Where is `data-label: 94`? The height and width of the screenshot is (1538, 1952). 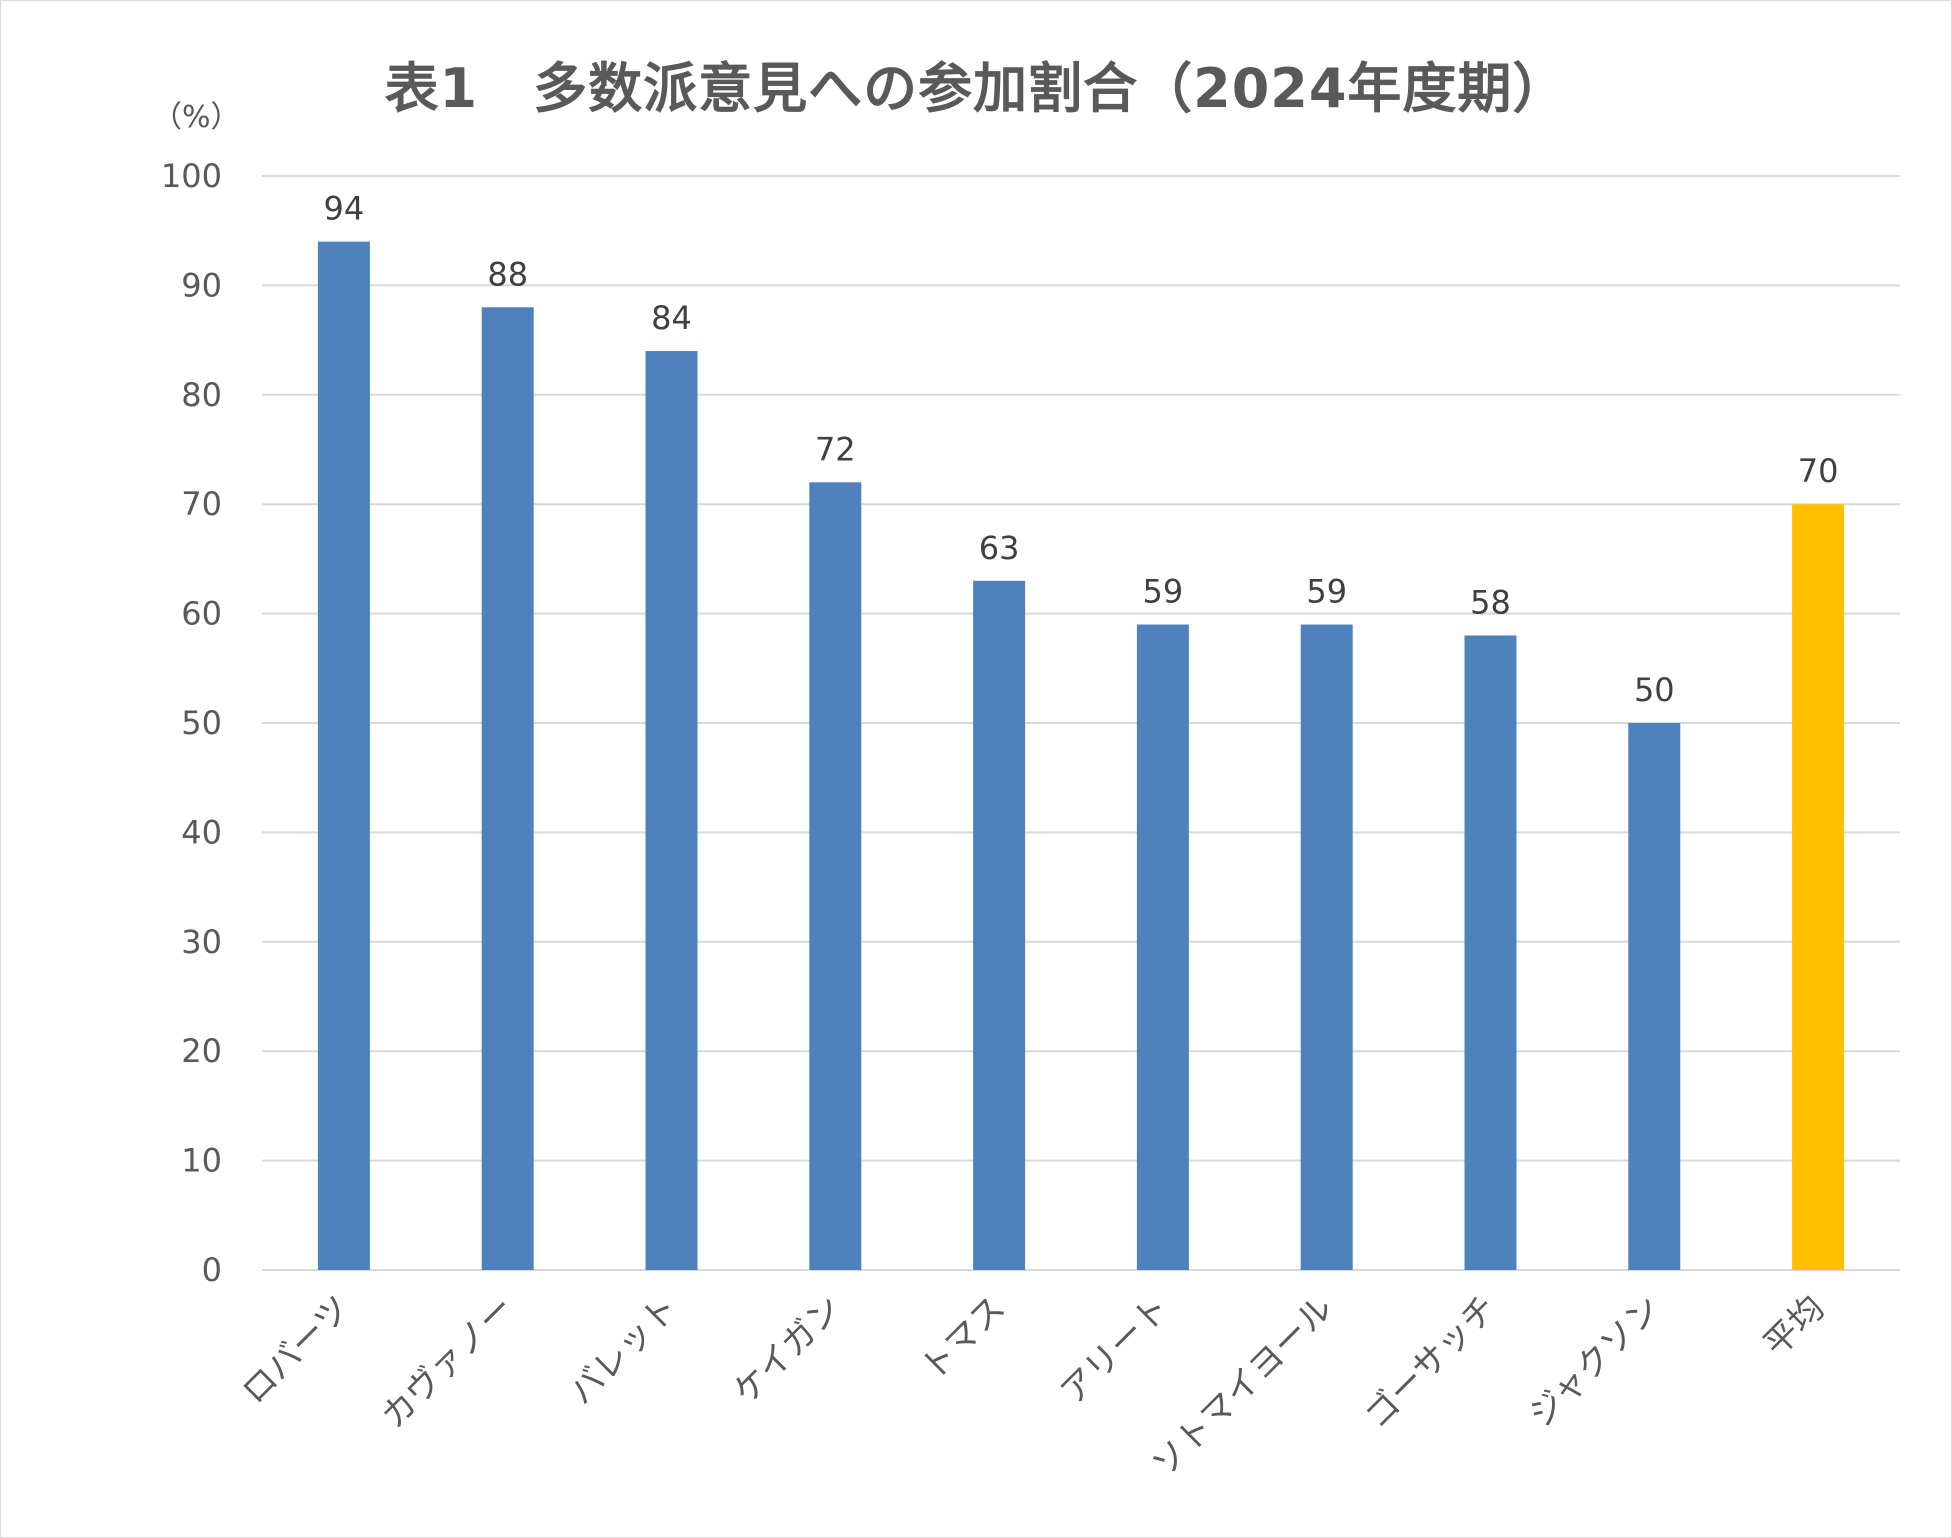 data-label: 94 is located at coordinates (344, 209).